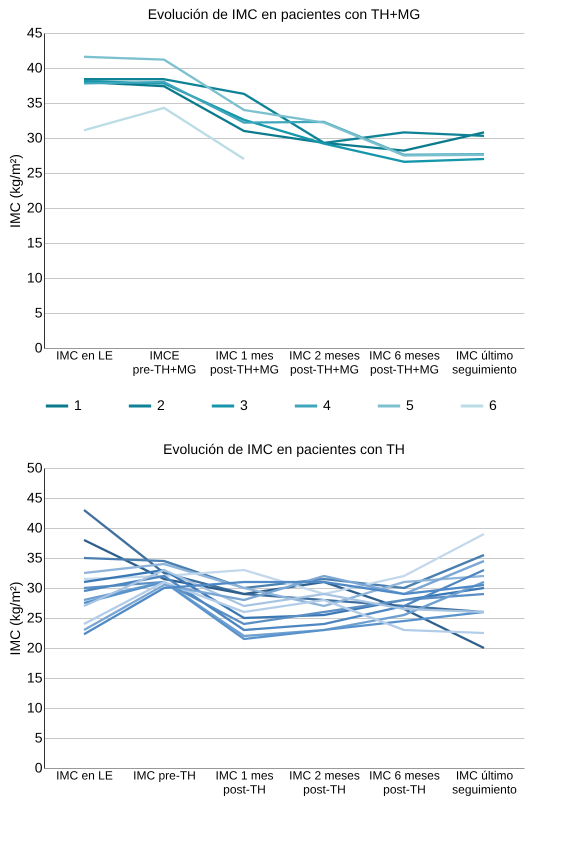 Image resolution: width=577 pixels, height=846 pixels. Describe the element at coordinates (404, 782) in the screenshot. I see `x-tick-label: IMC 6 meses post-TH` at that location.